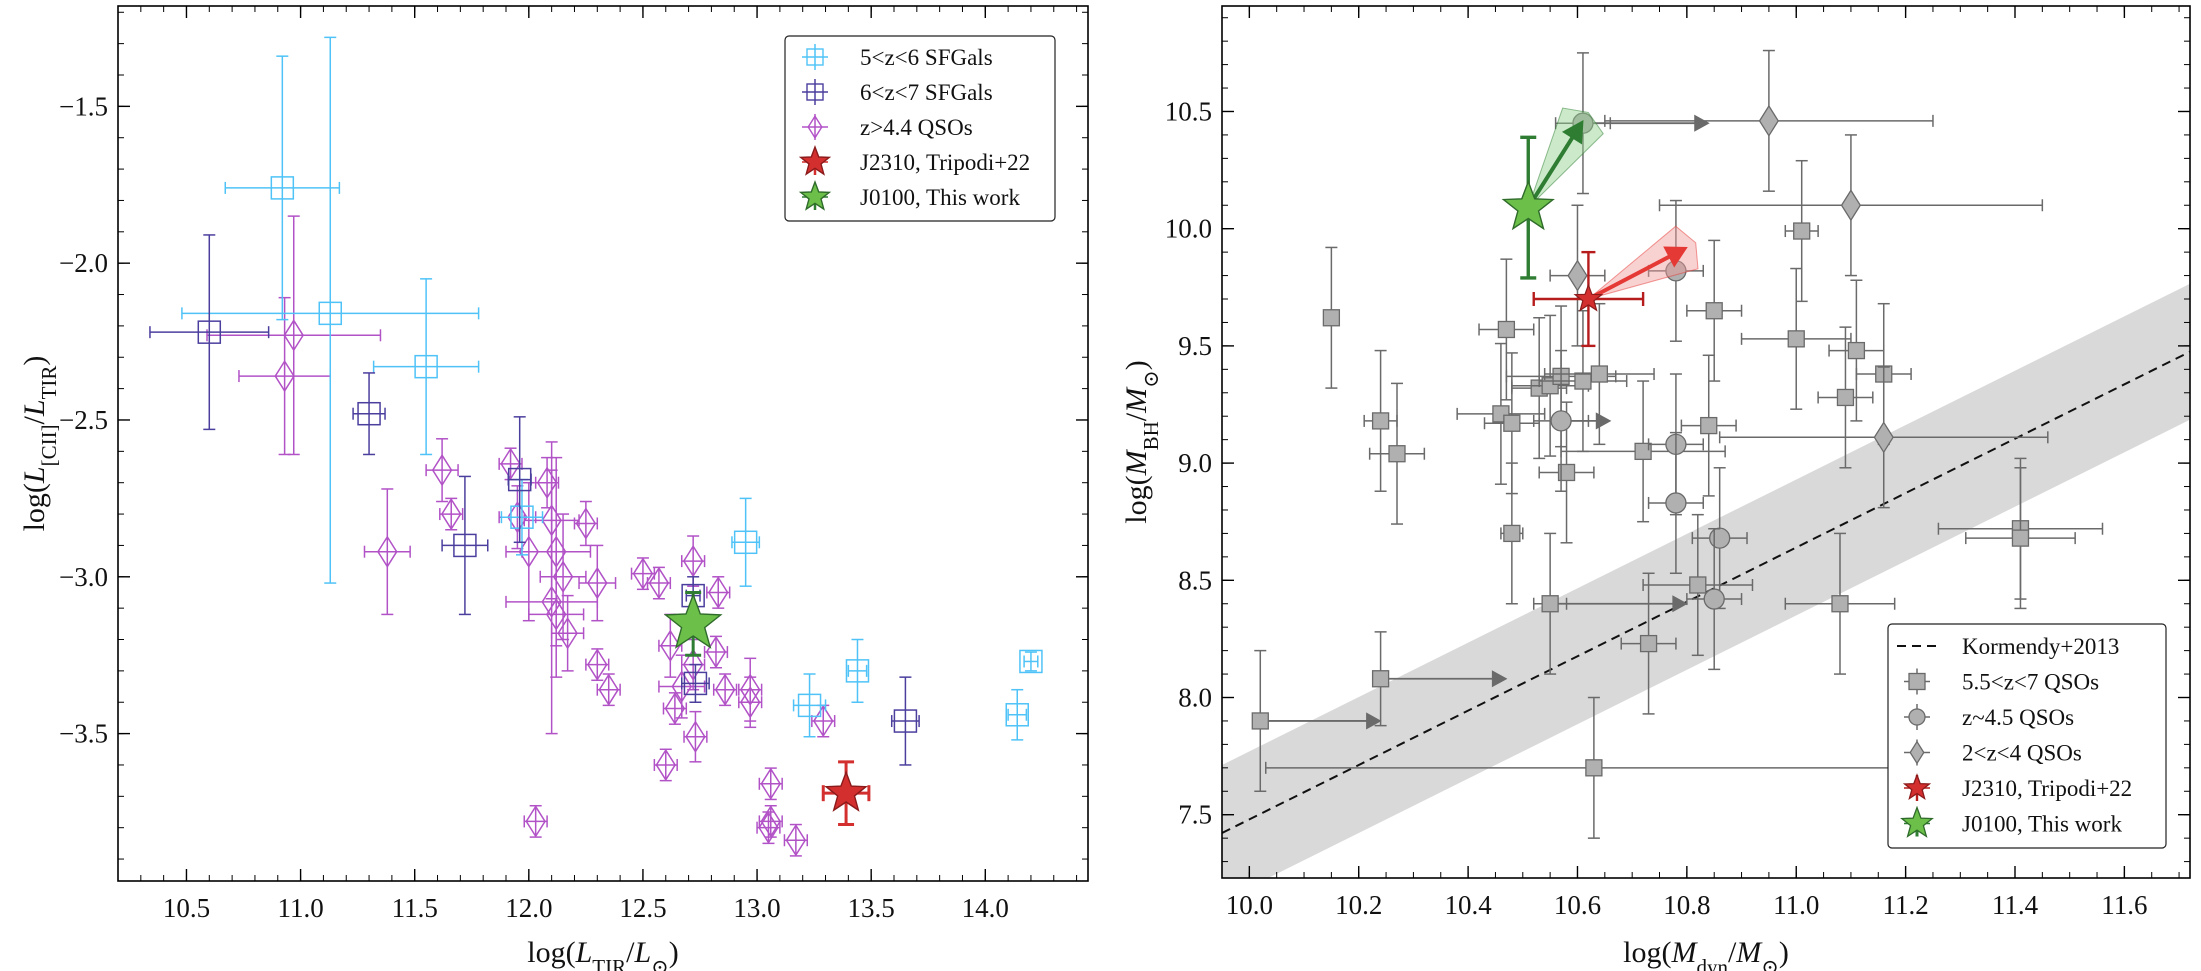 This screenshot has width=2201, height=971. What do you see at coordinates (2018, 717) in the screenshot?
I see `legend-label: z~4.5 QSOs` at bounding box center [2018, 717].